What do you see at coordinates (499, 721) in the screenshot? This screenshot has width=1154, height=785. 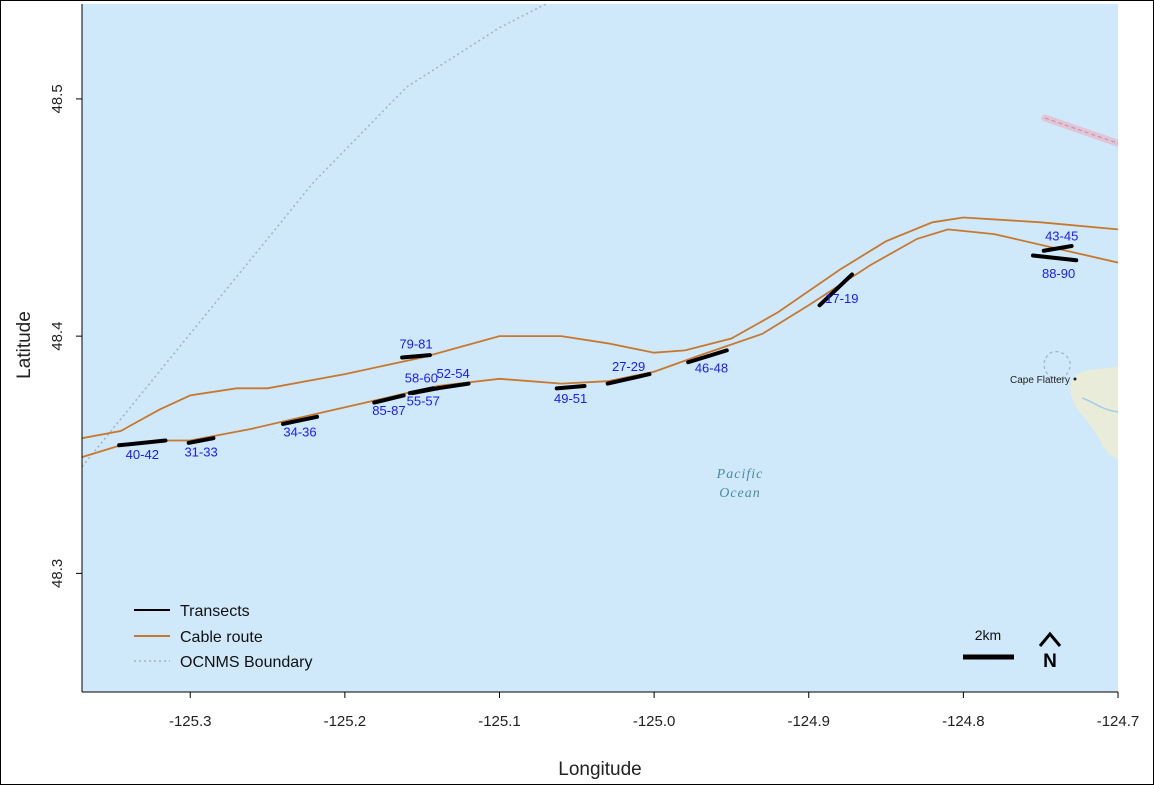 I see `x-tick-label: -125.1` at bounding box center [499, 721].